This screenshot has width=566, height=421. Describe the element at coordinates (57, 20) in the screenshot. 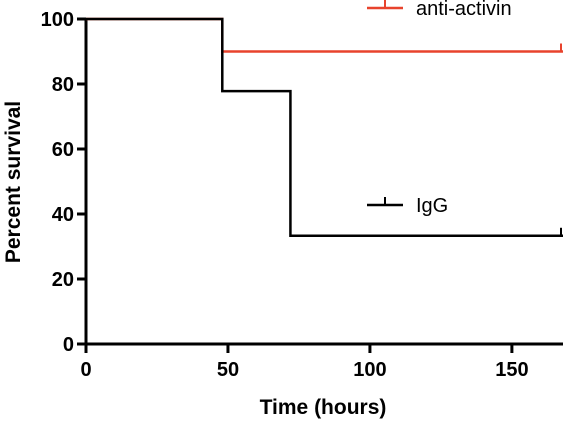

I see `y-tick-label: 100` at that location.